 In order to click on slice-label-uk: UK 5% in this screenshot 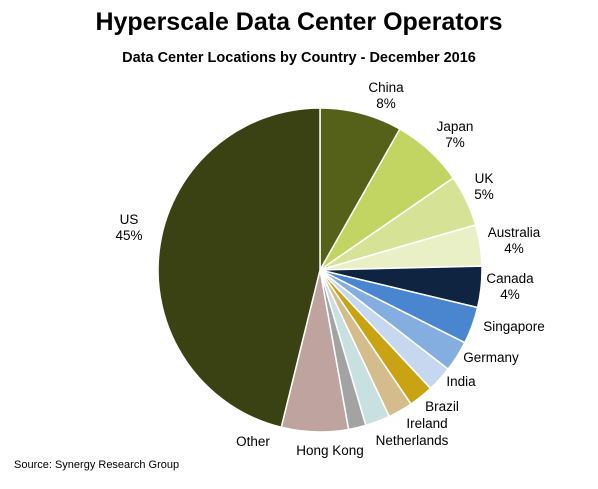, I will do `click(484, 186)`.